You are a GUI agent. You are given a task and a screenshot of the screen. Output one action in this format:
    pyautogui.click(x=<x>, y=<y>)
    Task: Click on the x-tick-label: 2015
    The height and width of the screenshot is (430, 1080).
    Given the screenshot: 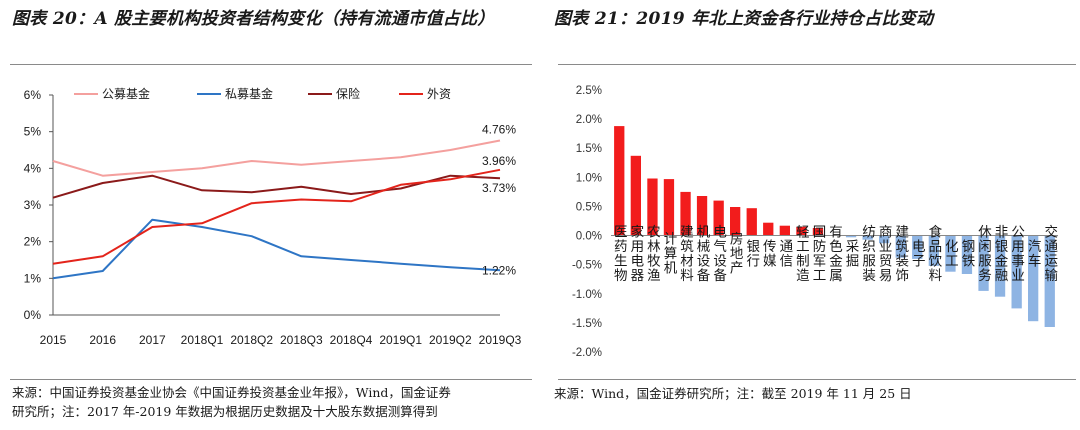 What is the action you would take?
    pyautogui.click(x=53, y=340)
    